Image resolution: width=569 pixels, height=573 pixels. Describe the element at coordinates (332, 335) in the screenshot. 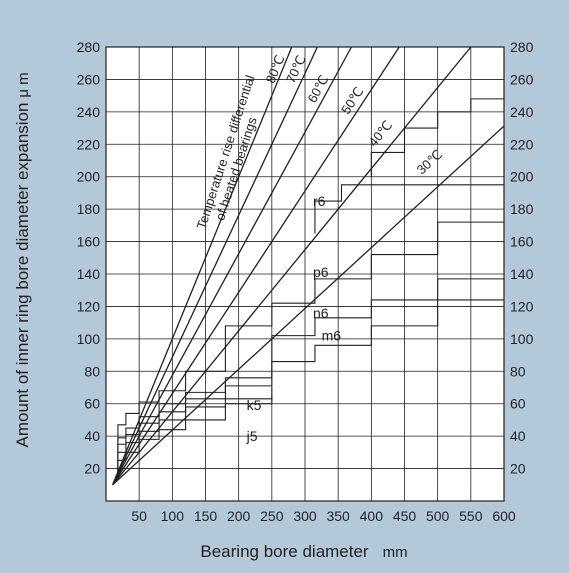

I see `fit-label-m6: m6` at that location.